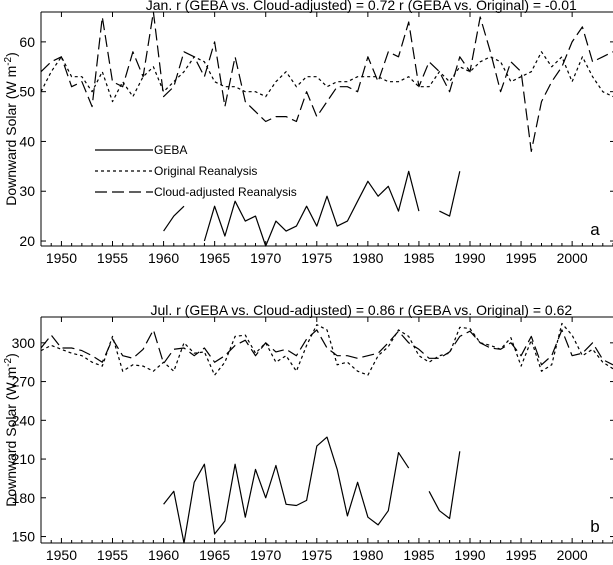  I want to click on legend-label: Cloud-adjusted Reanalysis, so click(225, 192).